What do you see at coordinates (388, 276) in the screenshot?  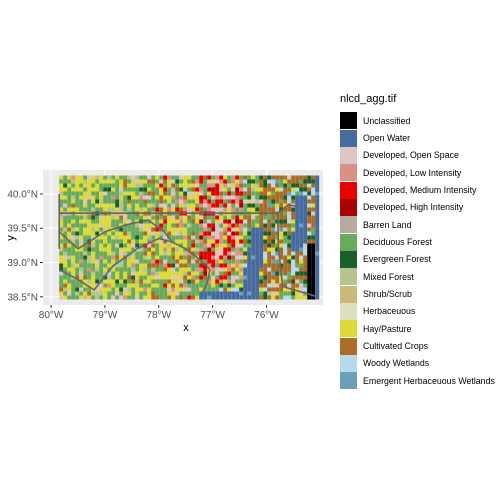 I see `legend-label: Mixed Forest` at bounding box center [388, 276].